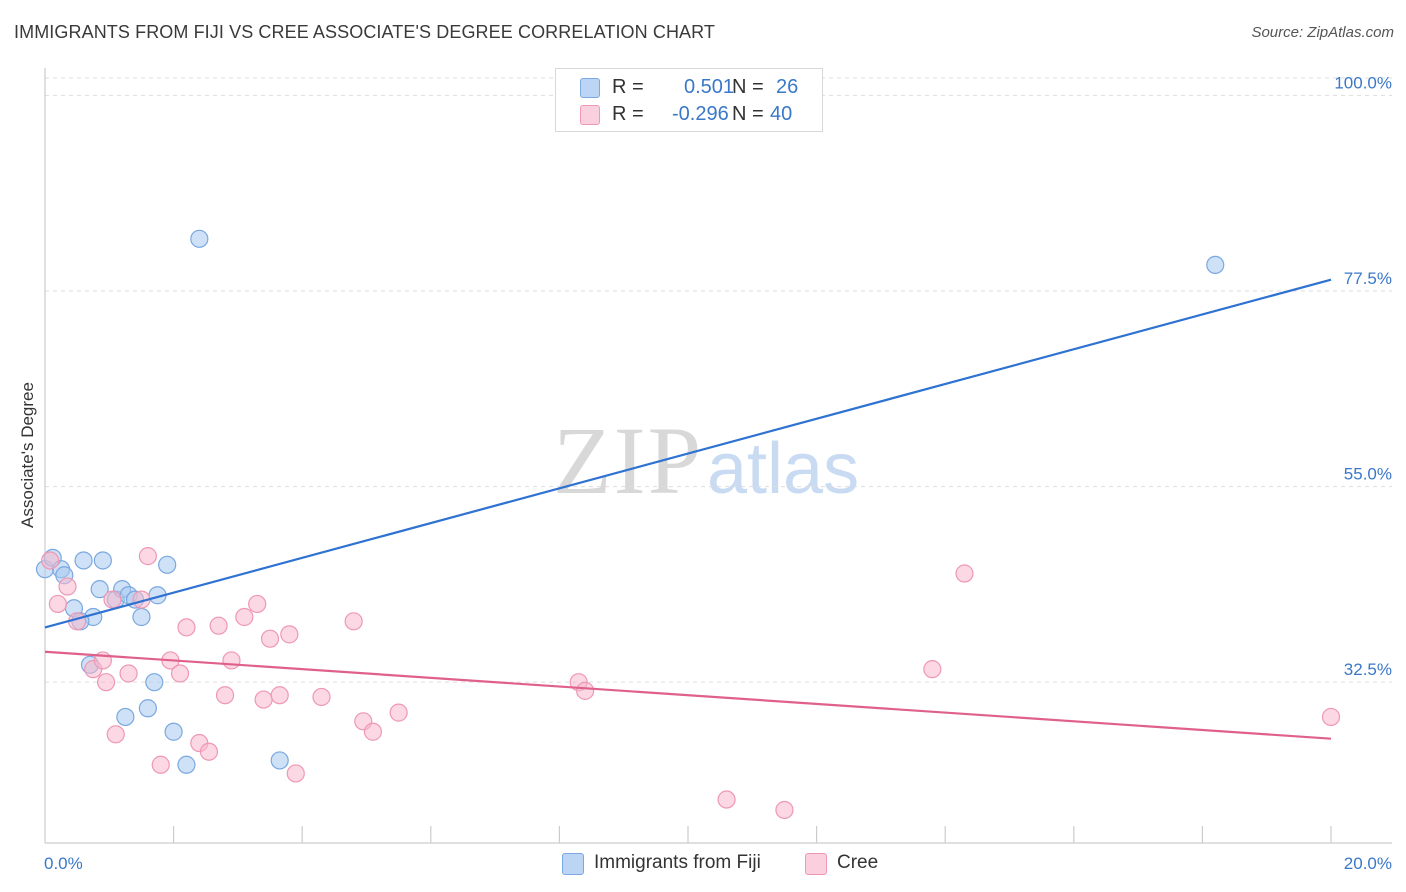 The height and width of the screenshot is (892, 1406). I want to click on legend-r-label-fiji: R =, so click(628, 87).